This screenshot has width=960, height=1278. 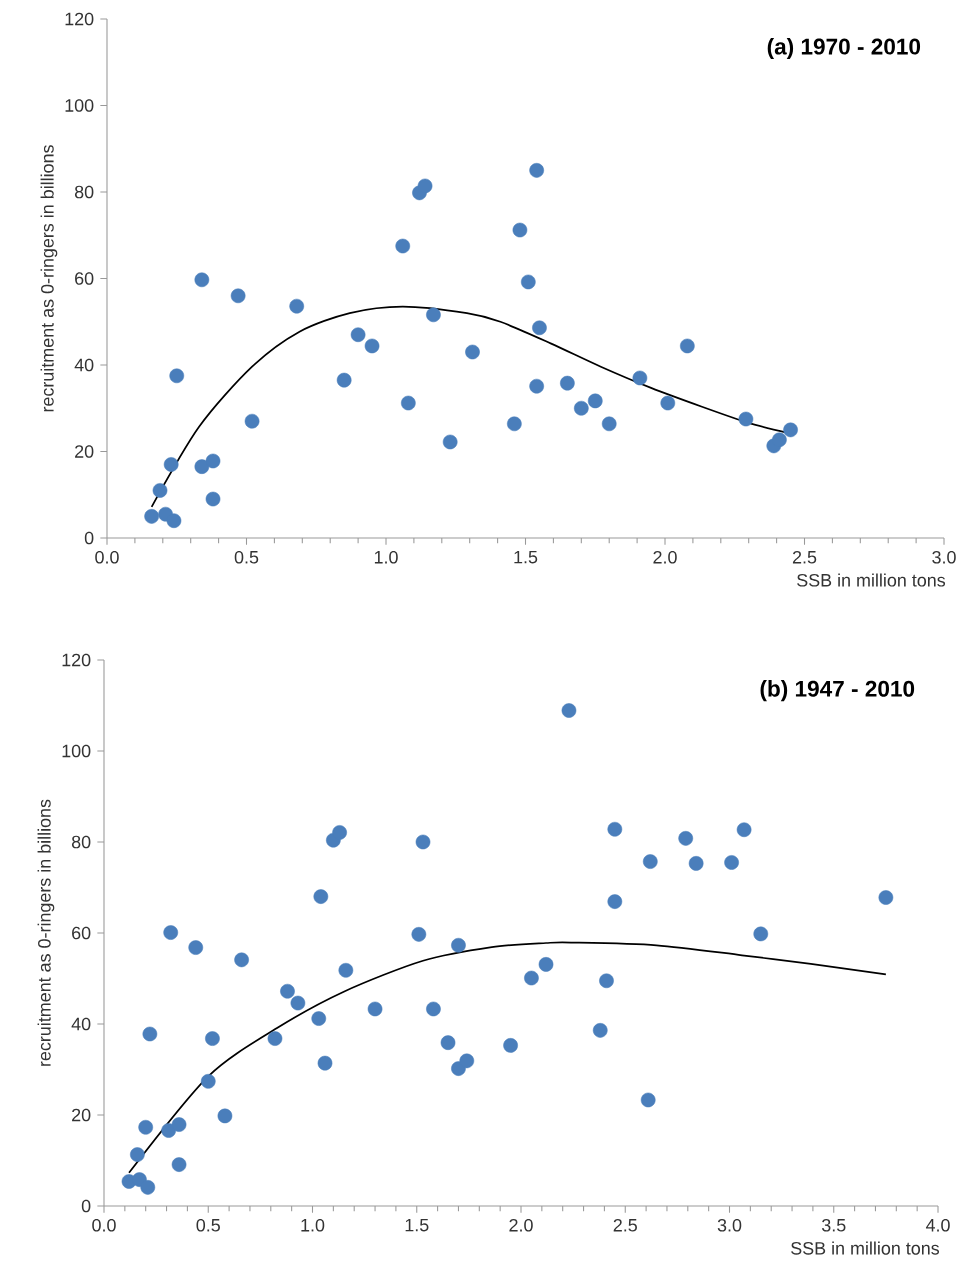 What do you see at coordinates (107, 557) in the screenshot?
I see `x-tick-label: 0.0` at bounding box center [107, 557].